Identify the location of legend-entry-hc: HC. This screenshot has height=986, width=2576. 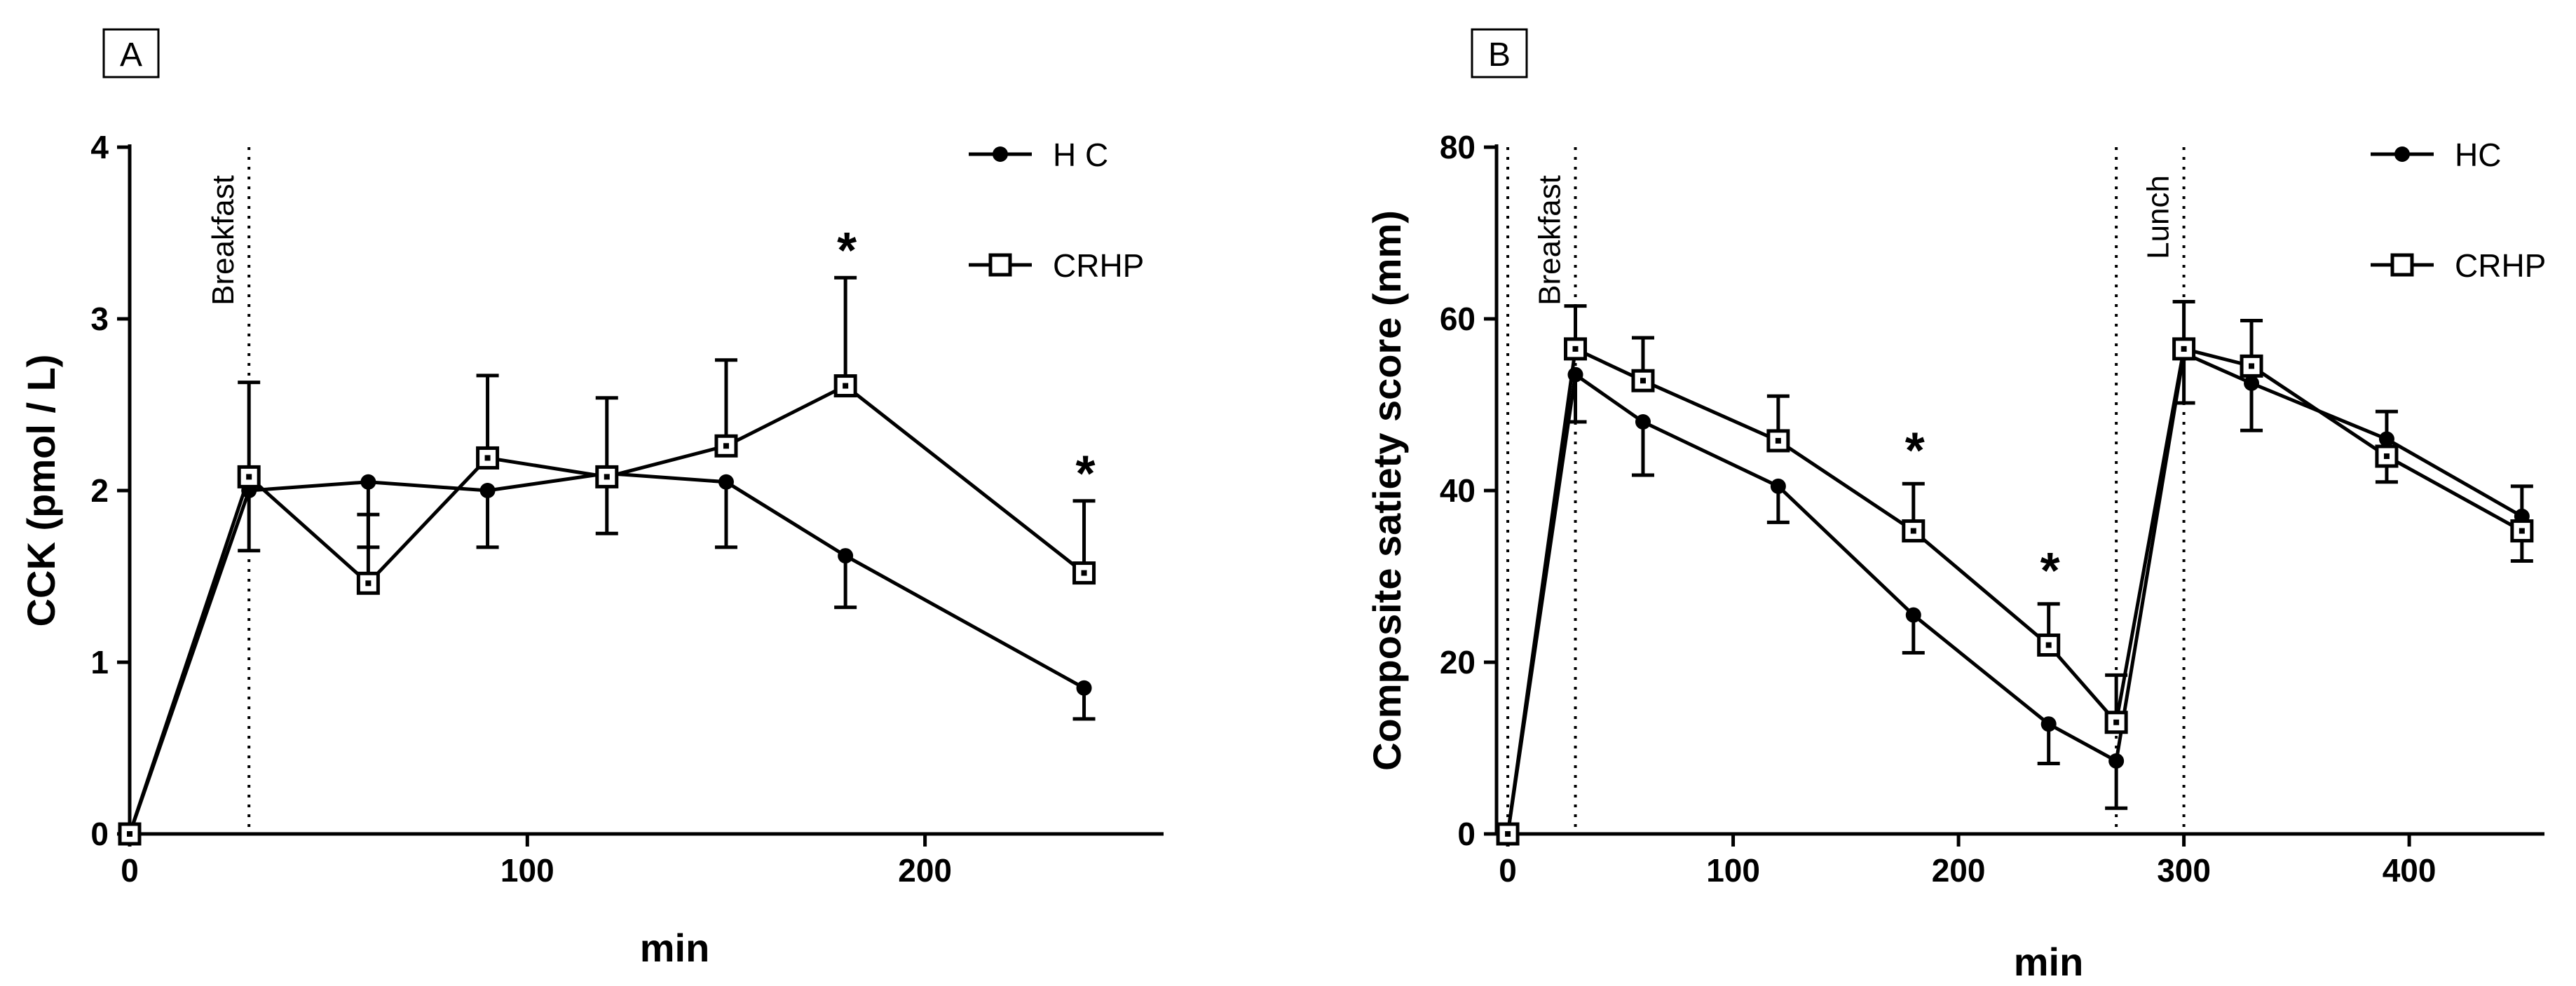
(2436, 155).